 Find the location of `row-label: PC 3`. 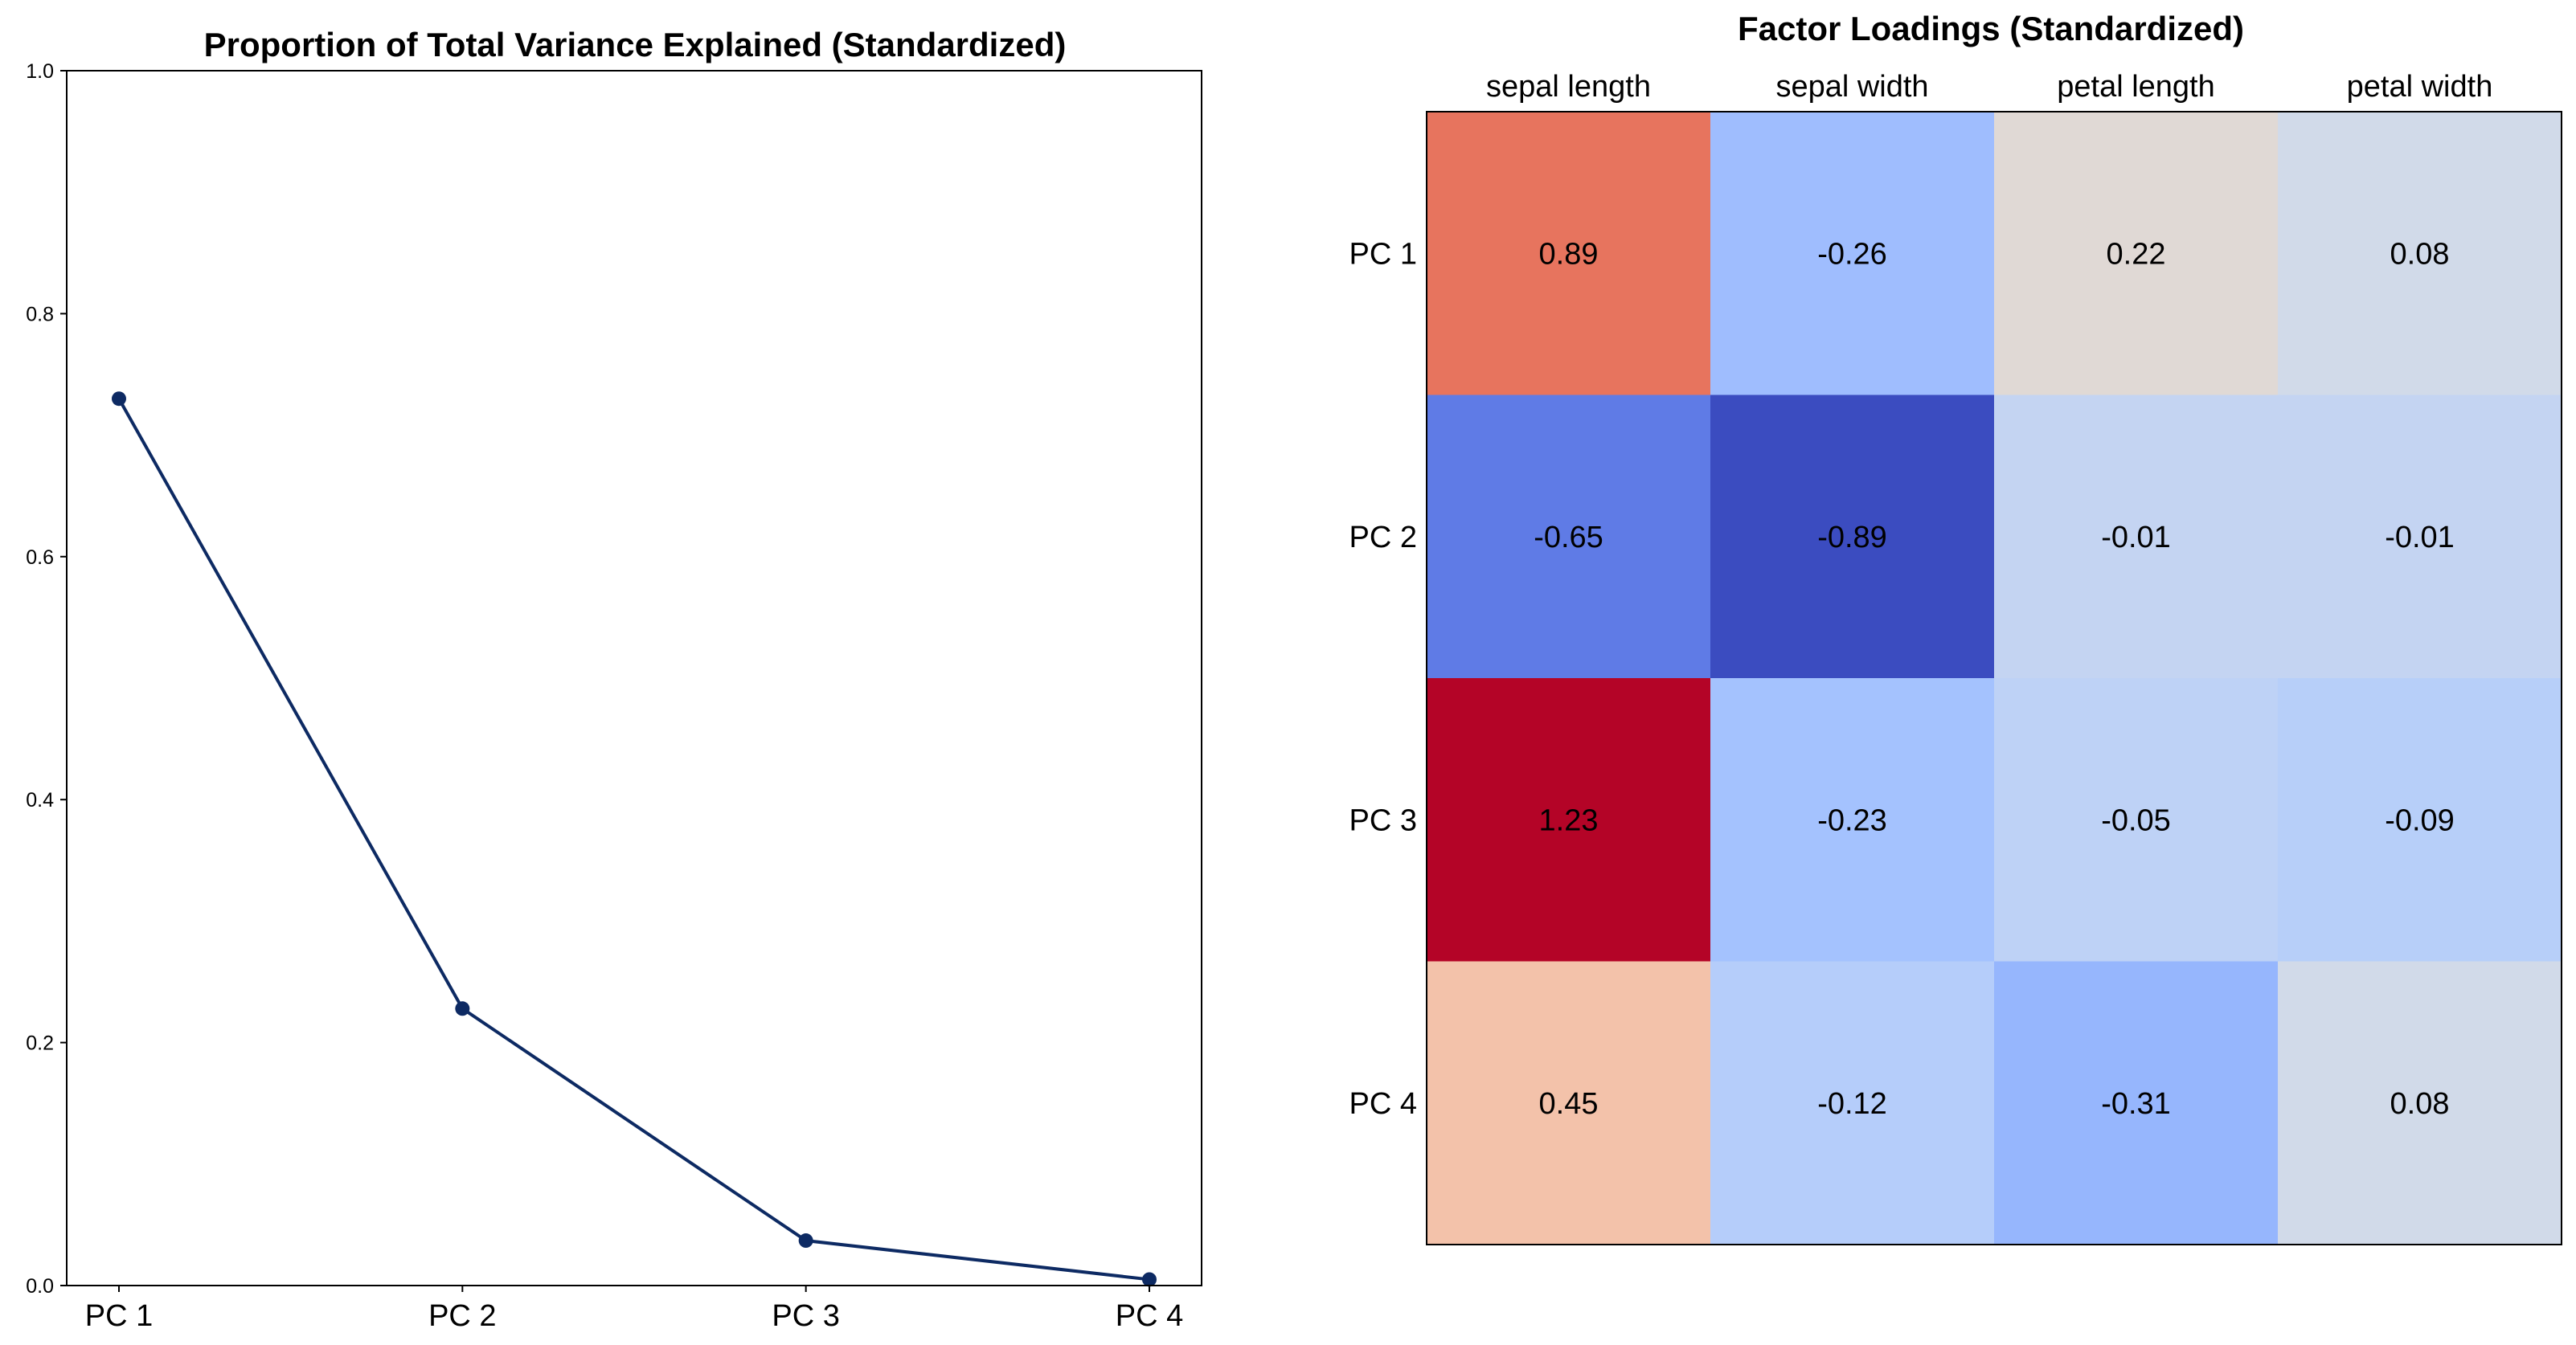

row-label: PC 3 is located at coordinates (1383, 820).